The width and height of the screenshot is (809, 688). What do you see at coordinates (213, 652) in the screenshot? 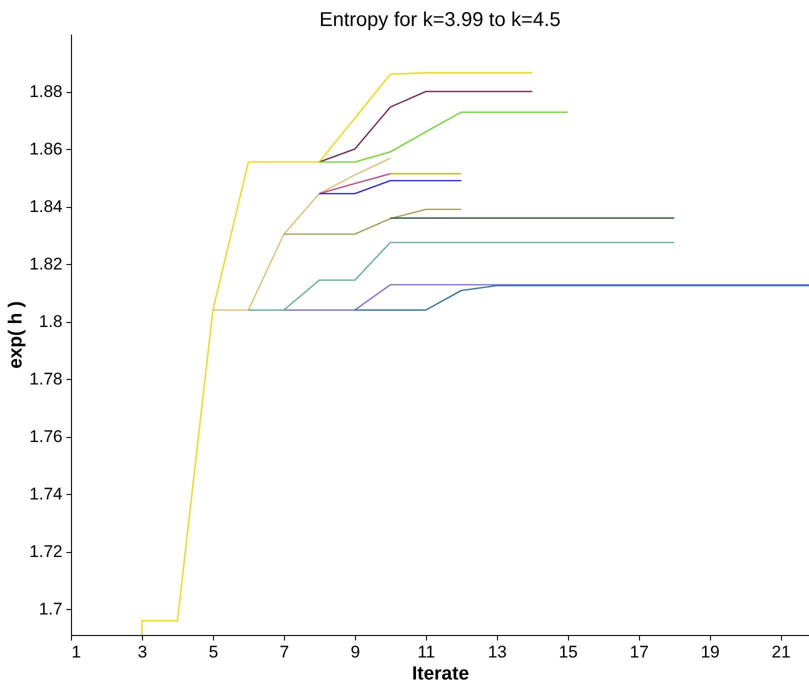
I see `x-tick-label: 5` at bounding box center [213, 652].